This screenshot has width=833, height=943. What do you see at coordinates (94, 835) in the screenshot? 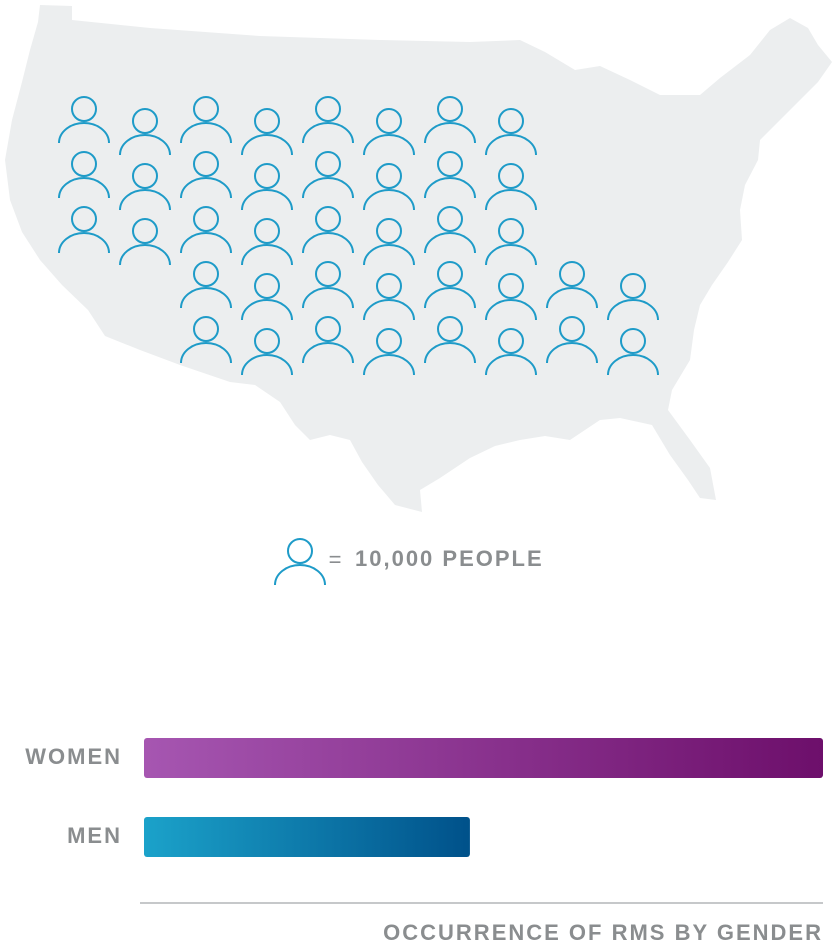
I see `category-label: MEN` at bounding box center [94, 835].